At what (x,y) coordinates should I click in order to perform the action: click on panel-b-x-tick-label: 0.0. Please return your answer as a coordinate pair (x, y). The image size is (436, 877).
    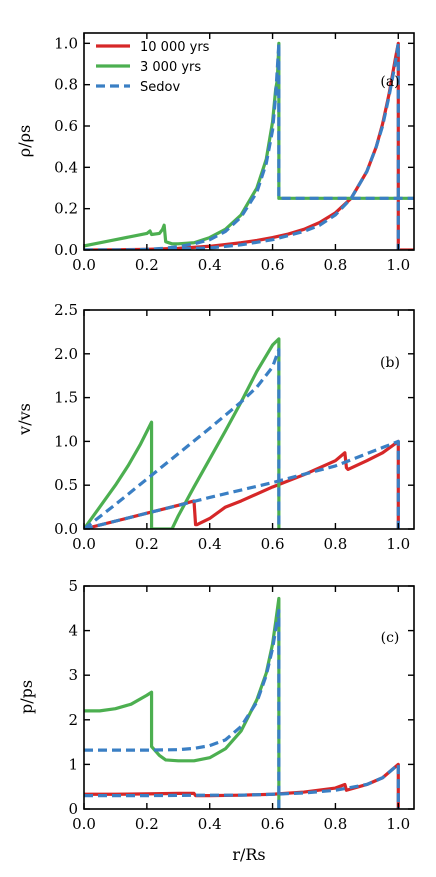
    Looking at the image, I should click on (84, 544).